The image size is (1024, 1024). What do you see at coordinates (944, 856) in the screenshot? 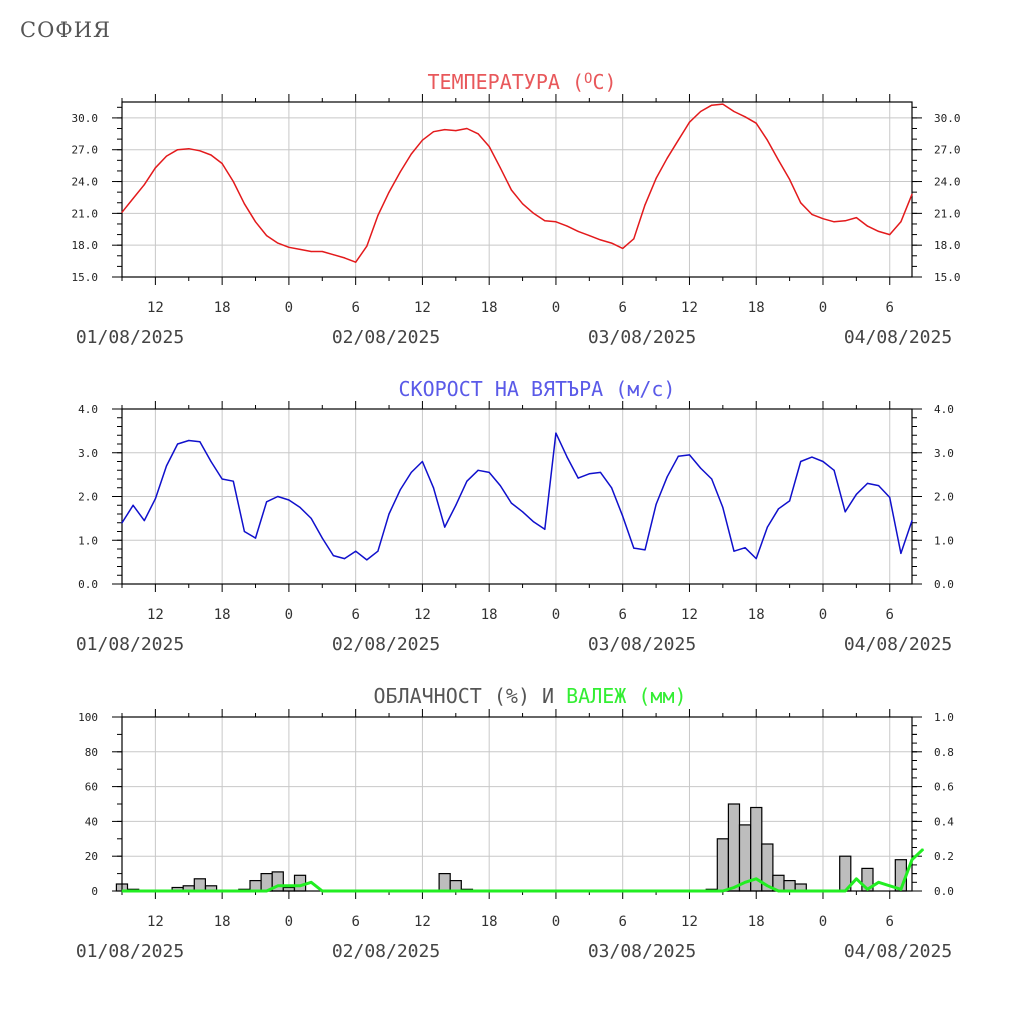
I see `y-tick-label-right: 0.2` at bounding box center [944, 856].